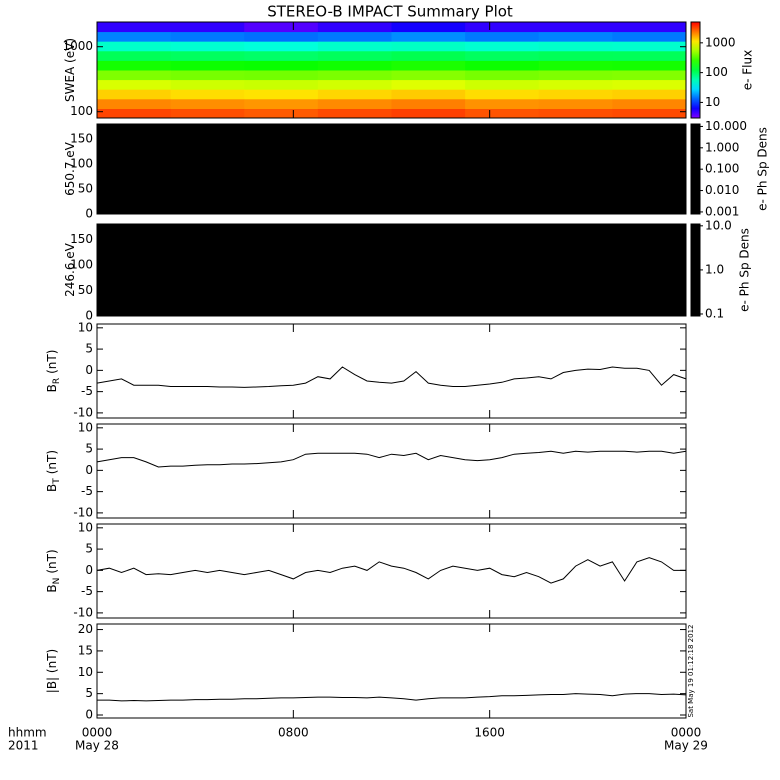 The height and width of the screenshot is (780, 780). I want to click on field-trace, so click(391, 570).